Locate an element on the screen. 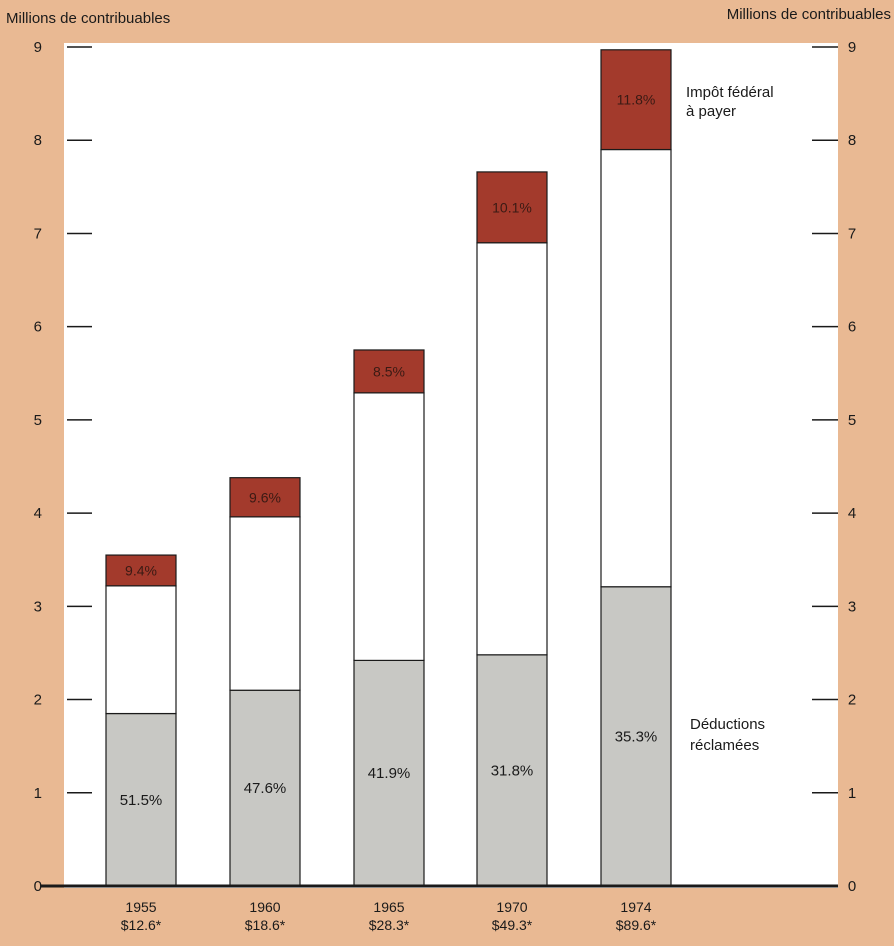 The width and height of the screenshot is (894, 946). deductions-data-label: 31.8% is located at coordinates (512, 770).